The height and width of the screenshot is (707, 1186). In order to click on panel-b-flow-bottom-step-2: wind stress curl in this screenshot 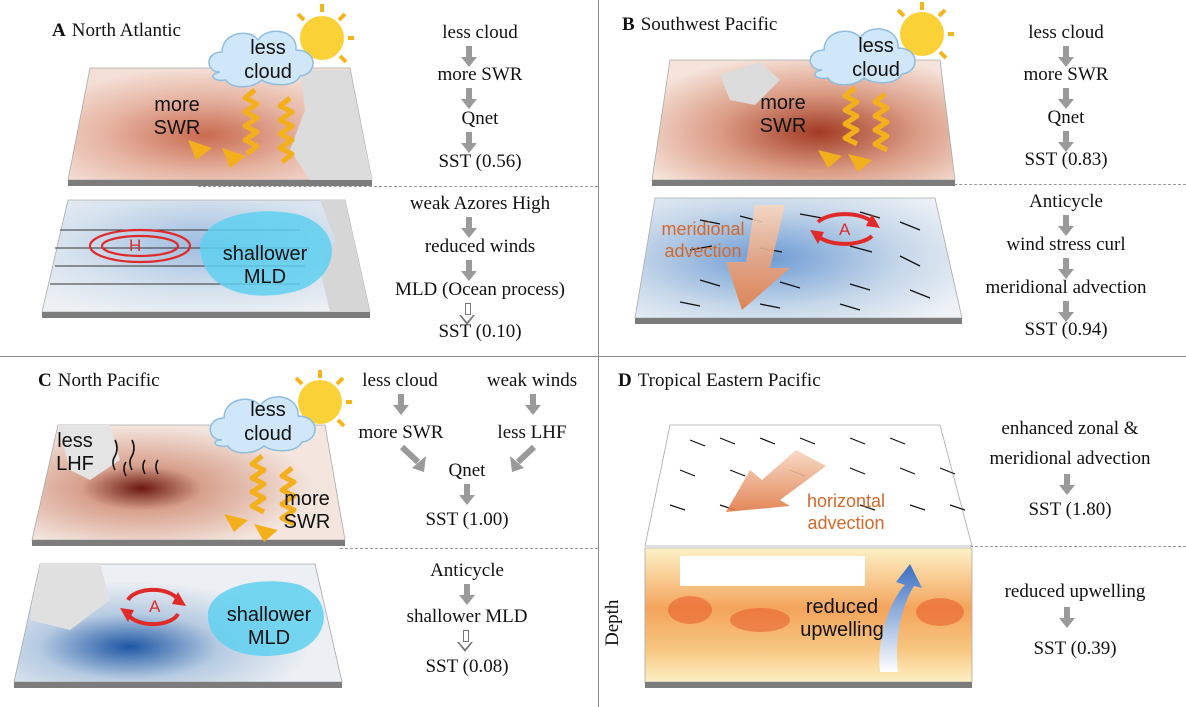, I will do `click(1066, 244)`.